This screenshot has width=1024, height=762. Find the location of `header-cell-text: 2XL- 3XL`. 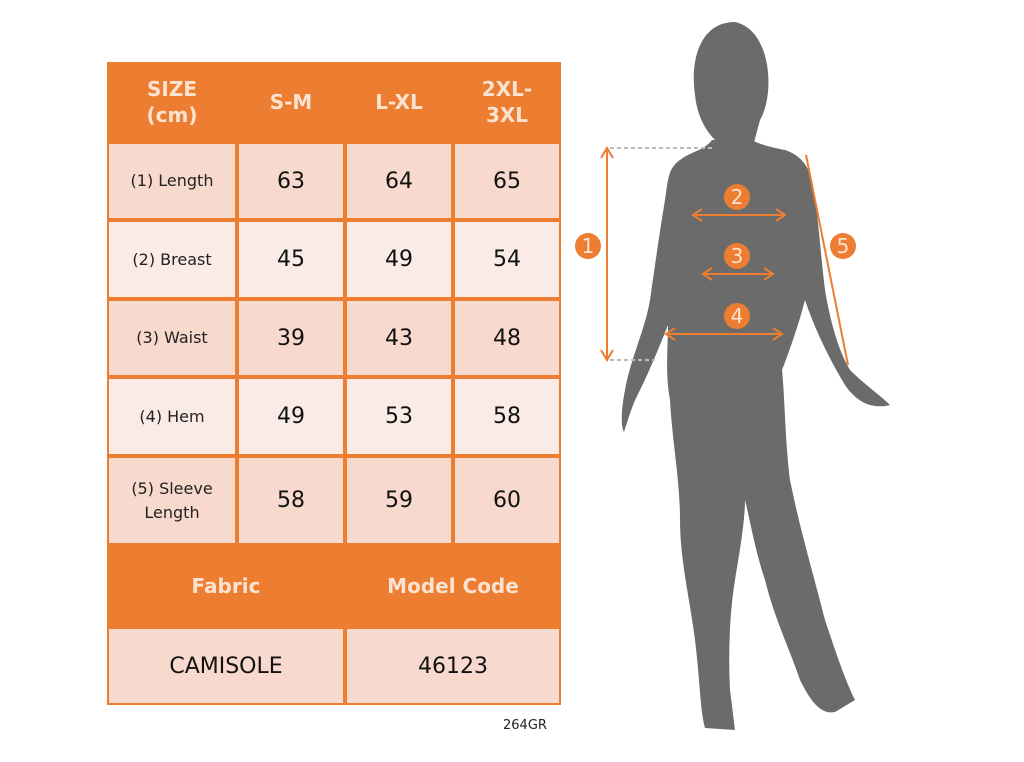

header-cell-text: 2XL- 3XL is located at coordinates (507, 102).